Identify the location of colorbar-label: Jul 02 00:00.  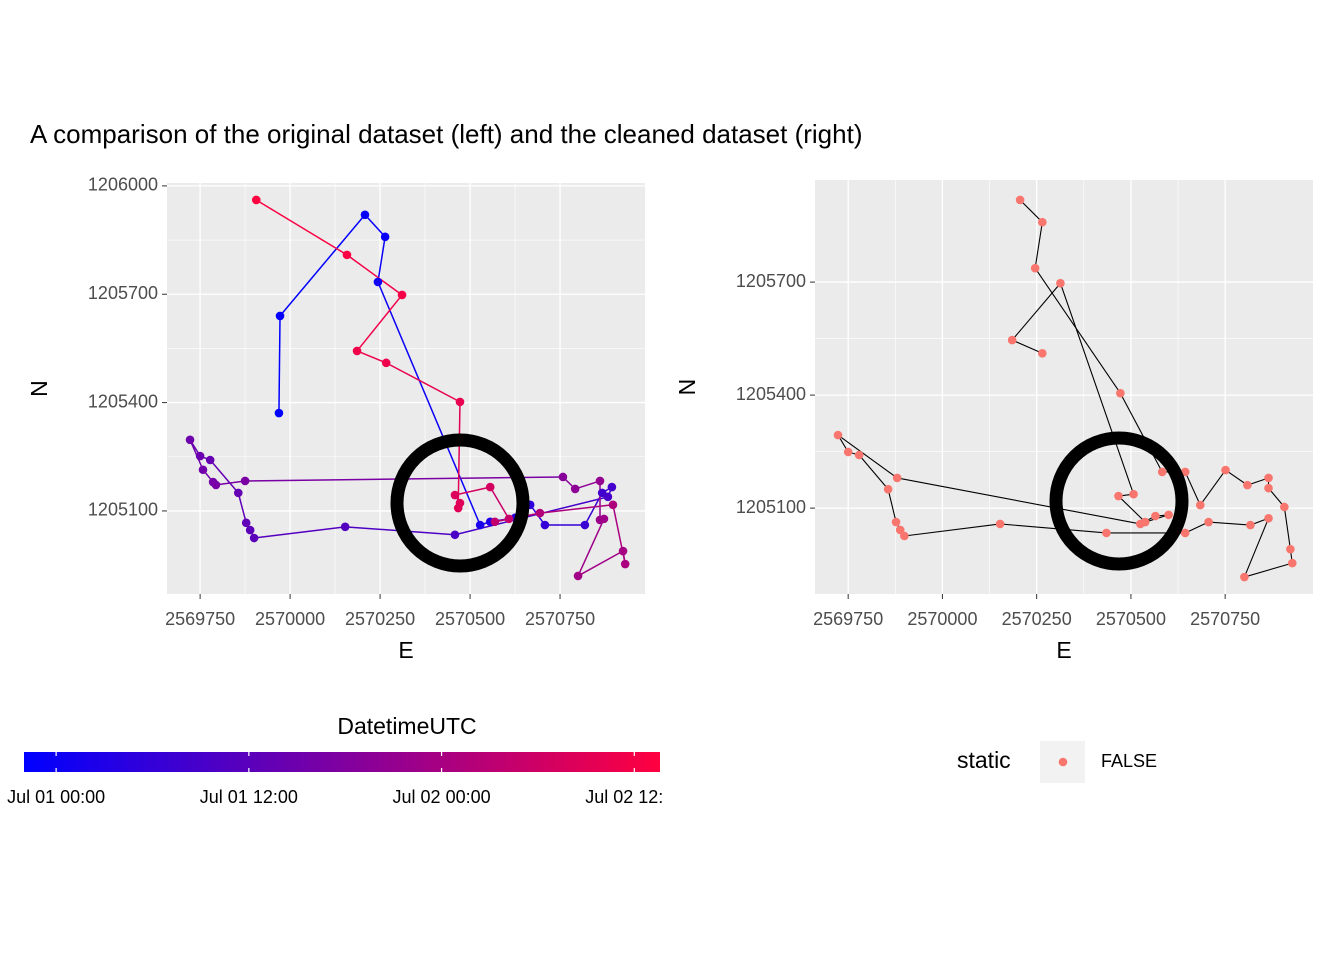
(442, 797).